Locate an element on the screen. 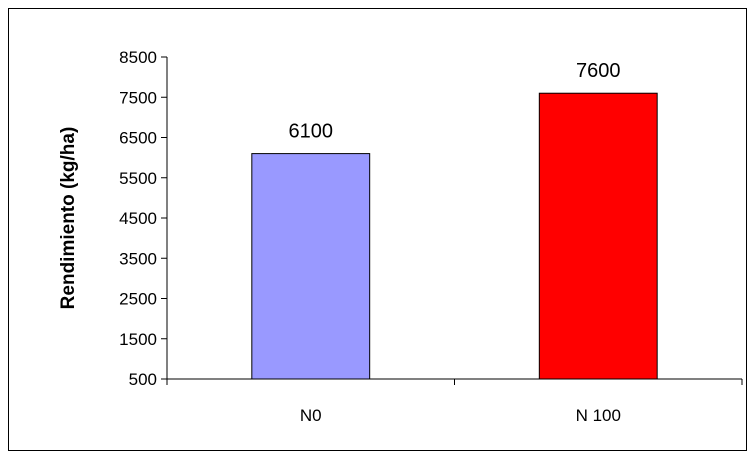  x-tick-label: N0 is located at coordinates (311, 415).